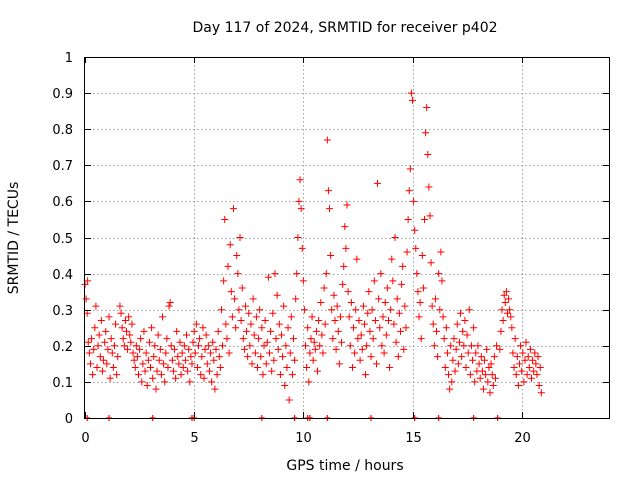  I want to click on y-tick-label: 0.1, so click(62, 383).